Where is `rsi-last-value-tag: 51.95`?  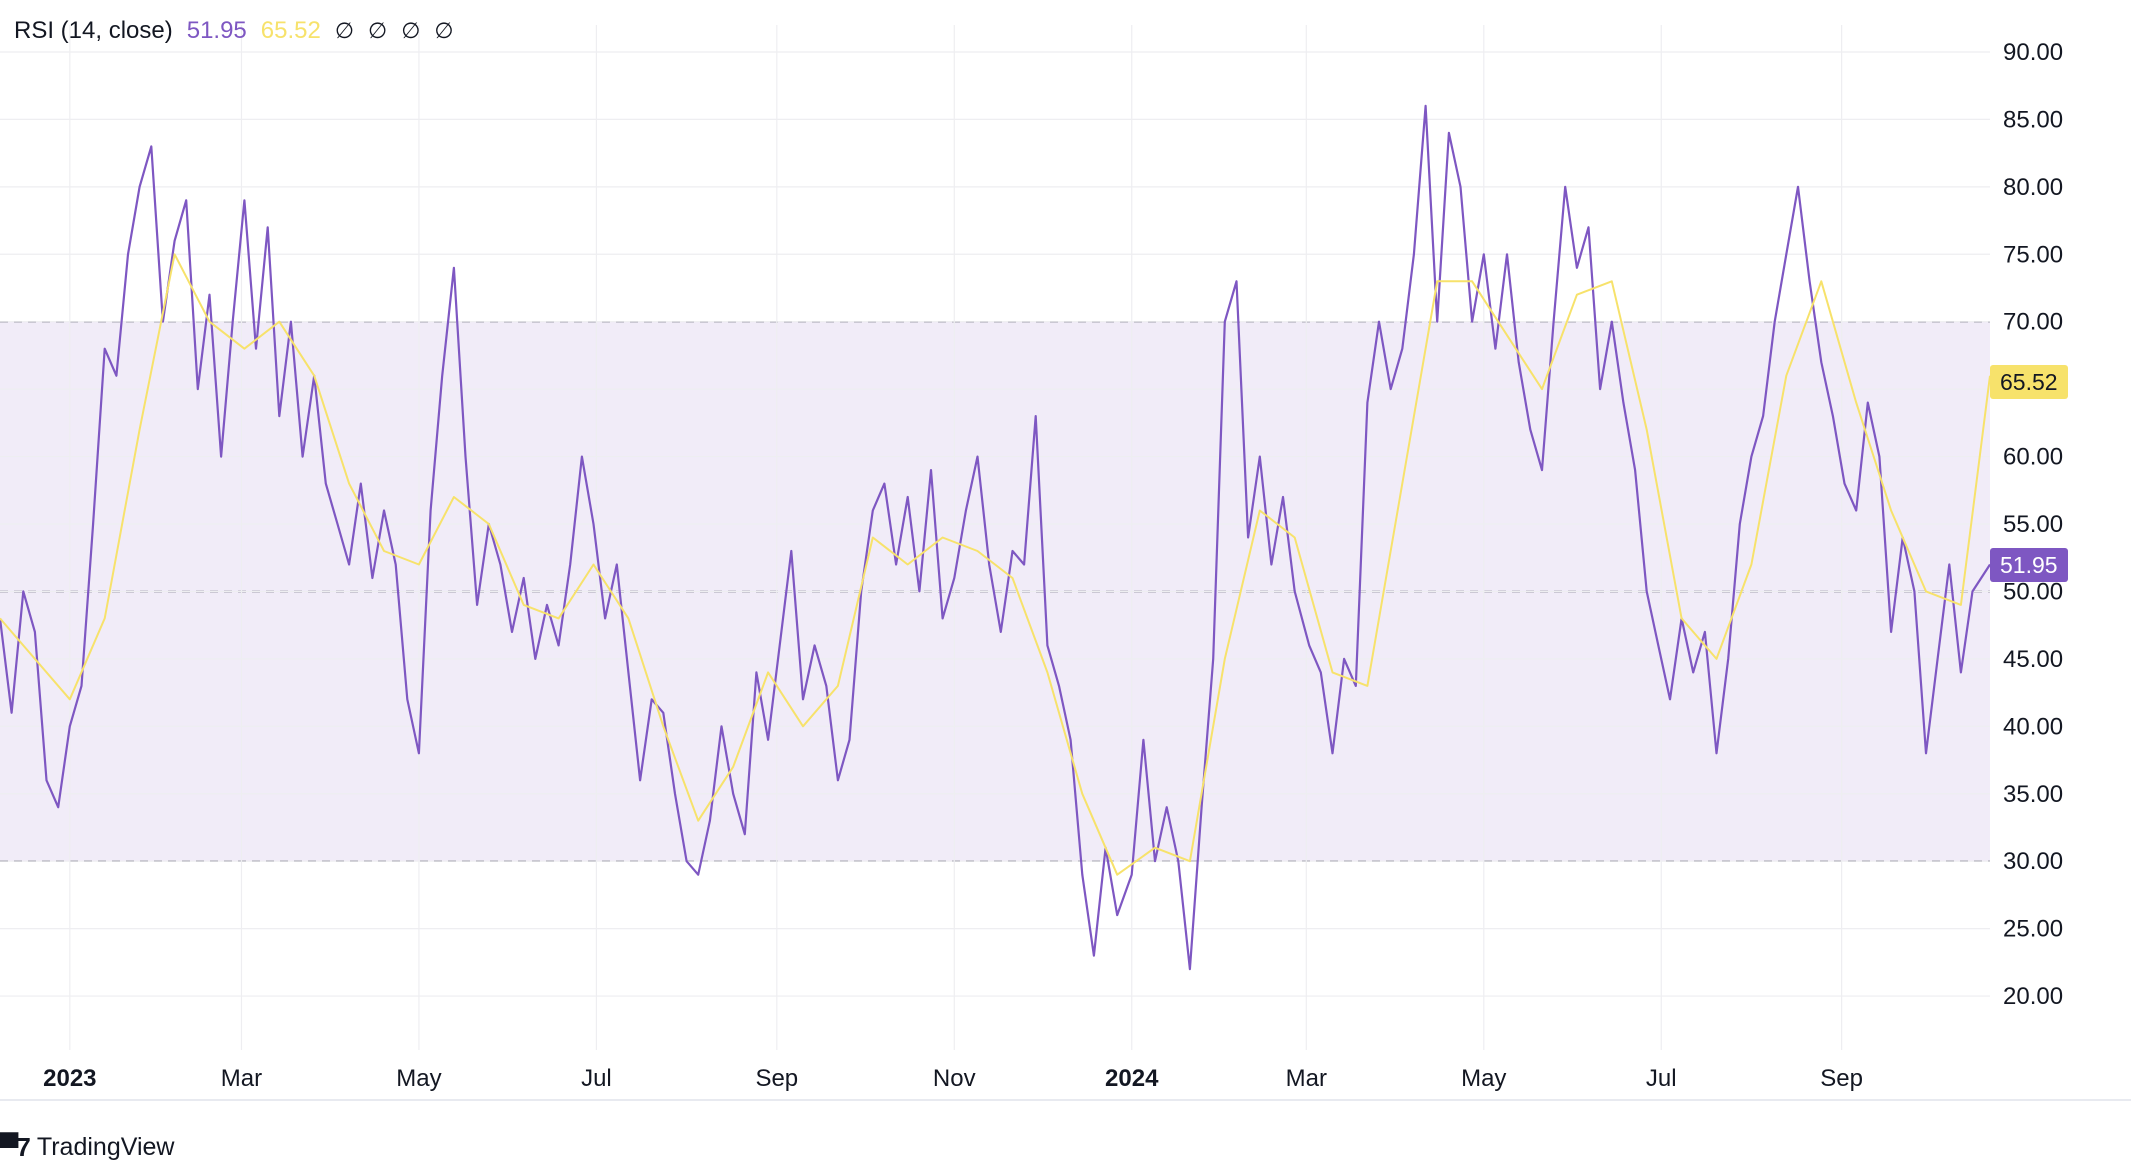 rsi-last-value-tag: 51.95 is located at coordinates (2029, 565).